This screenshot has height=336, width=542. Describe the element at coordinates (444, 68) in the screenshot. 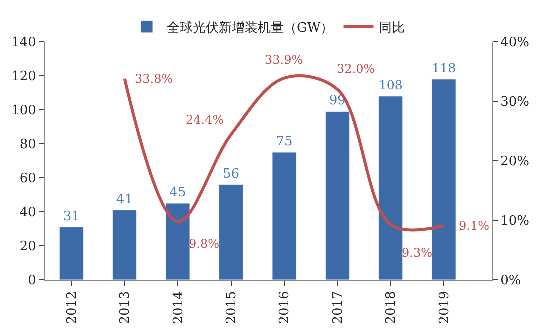

I see `data-label: 118` at that location.